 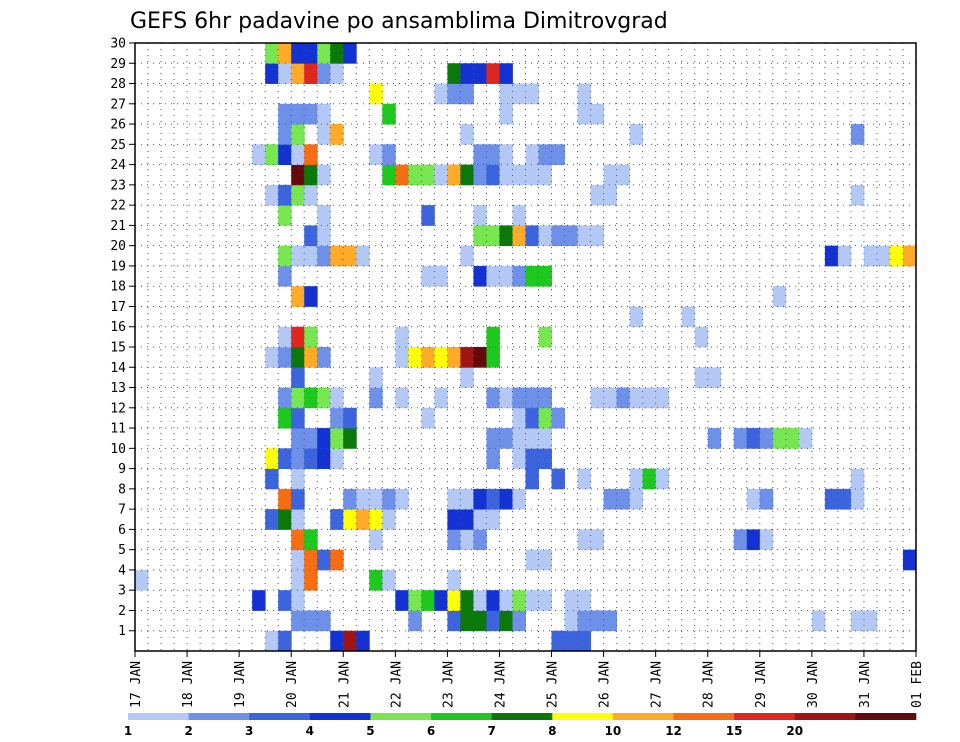 What do you see at coordinates (813, 684) in the screenshot?
I see `x-tick-label: 30 JAN` at bounding box center [813, 684].